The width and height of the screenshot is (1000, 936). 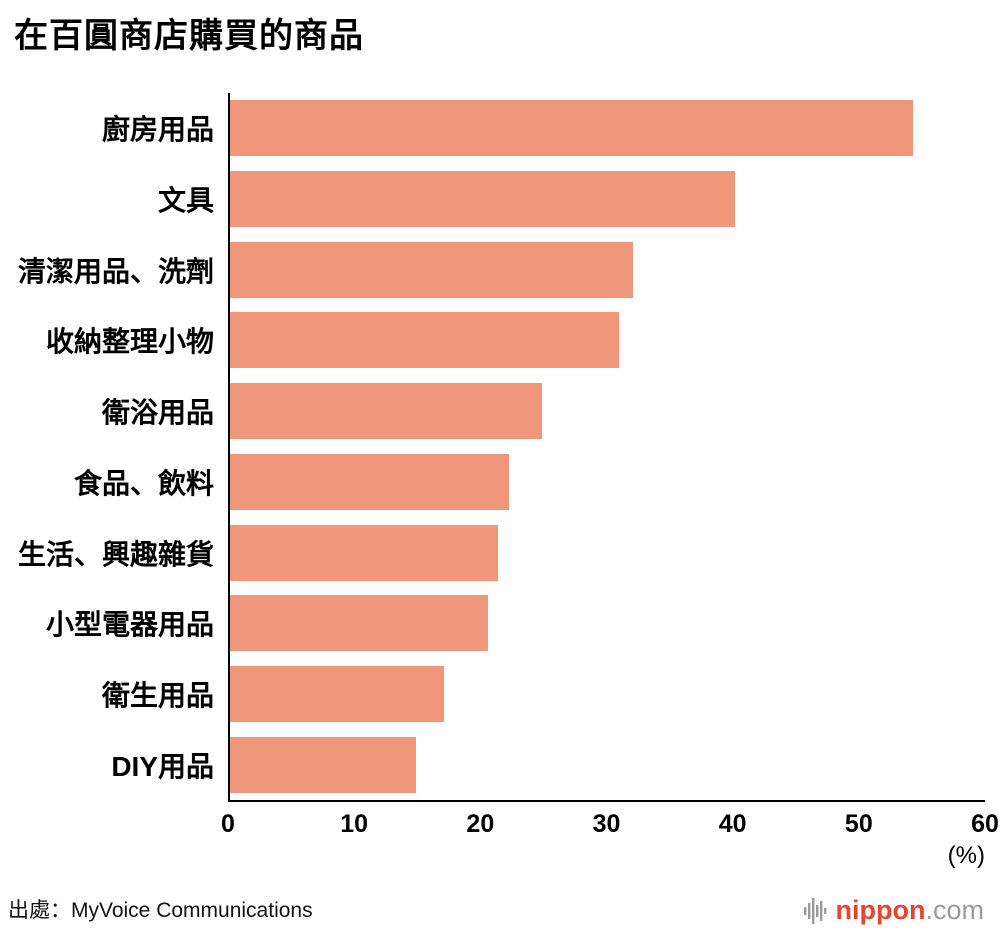 I want to click on x-axis-line, so click(x=606, y=801).